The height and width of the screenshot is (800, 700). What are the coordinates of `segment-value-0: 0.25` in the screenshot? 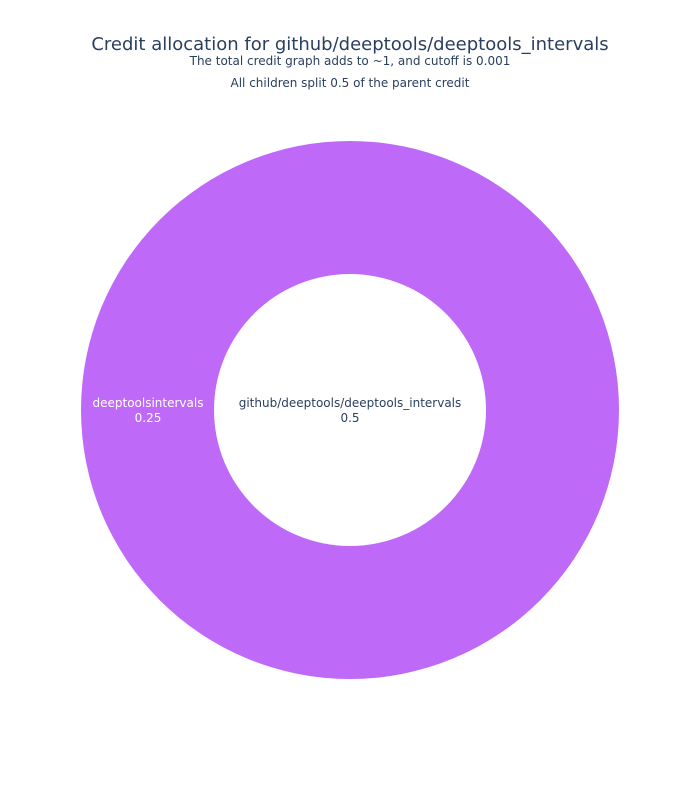 It's located at (148, 418).